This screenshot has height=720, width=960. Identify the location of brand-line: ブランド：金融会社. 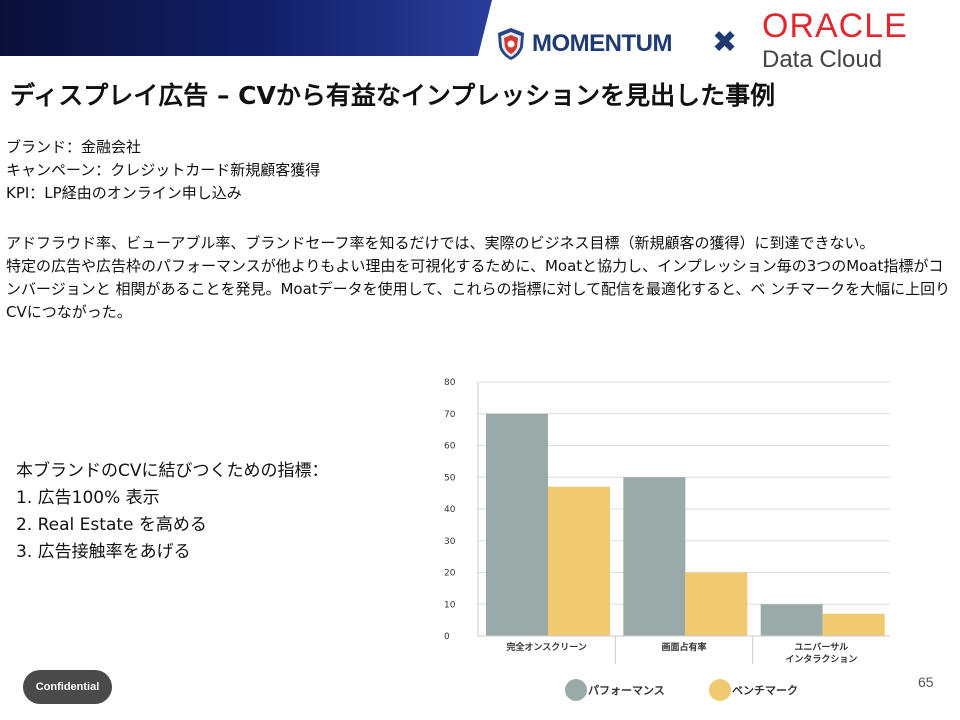
(74, 147).